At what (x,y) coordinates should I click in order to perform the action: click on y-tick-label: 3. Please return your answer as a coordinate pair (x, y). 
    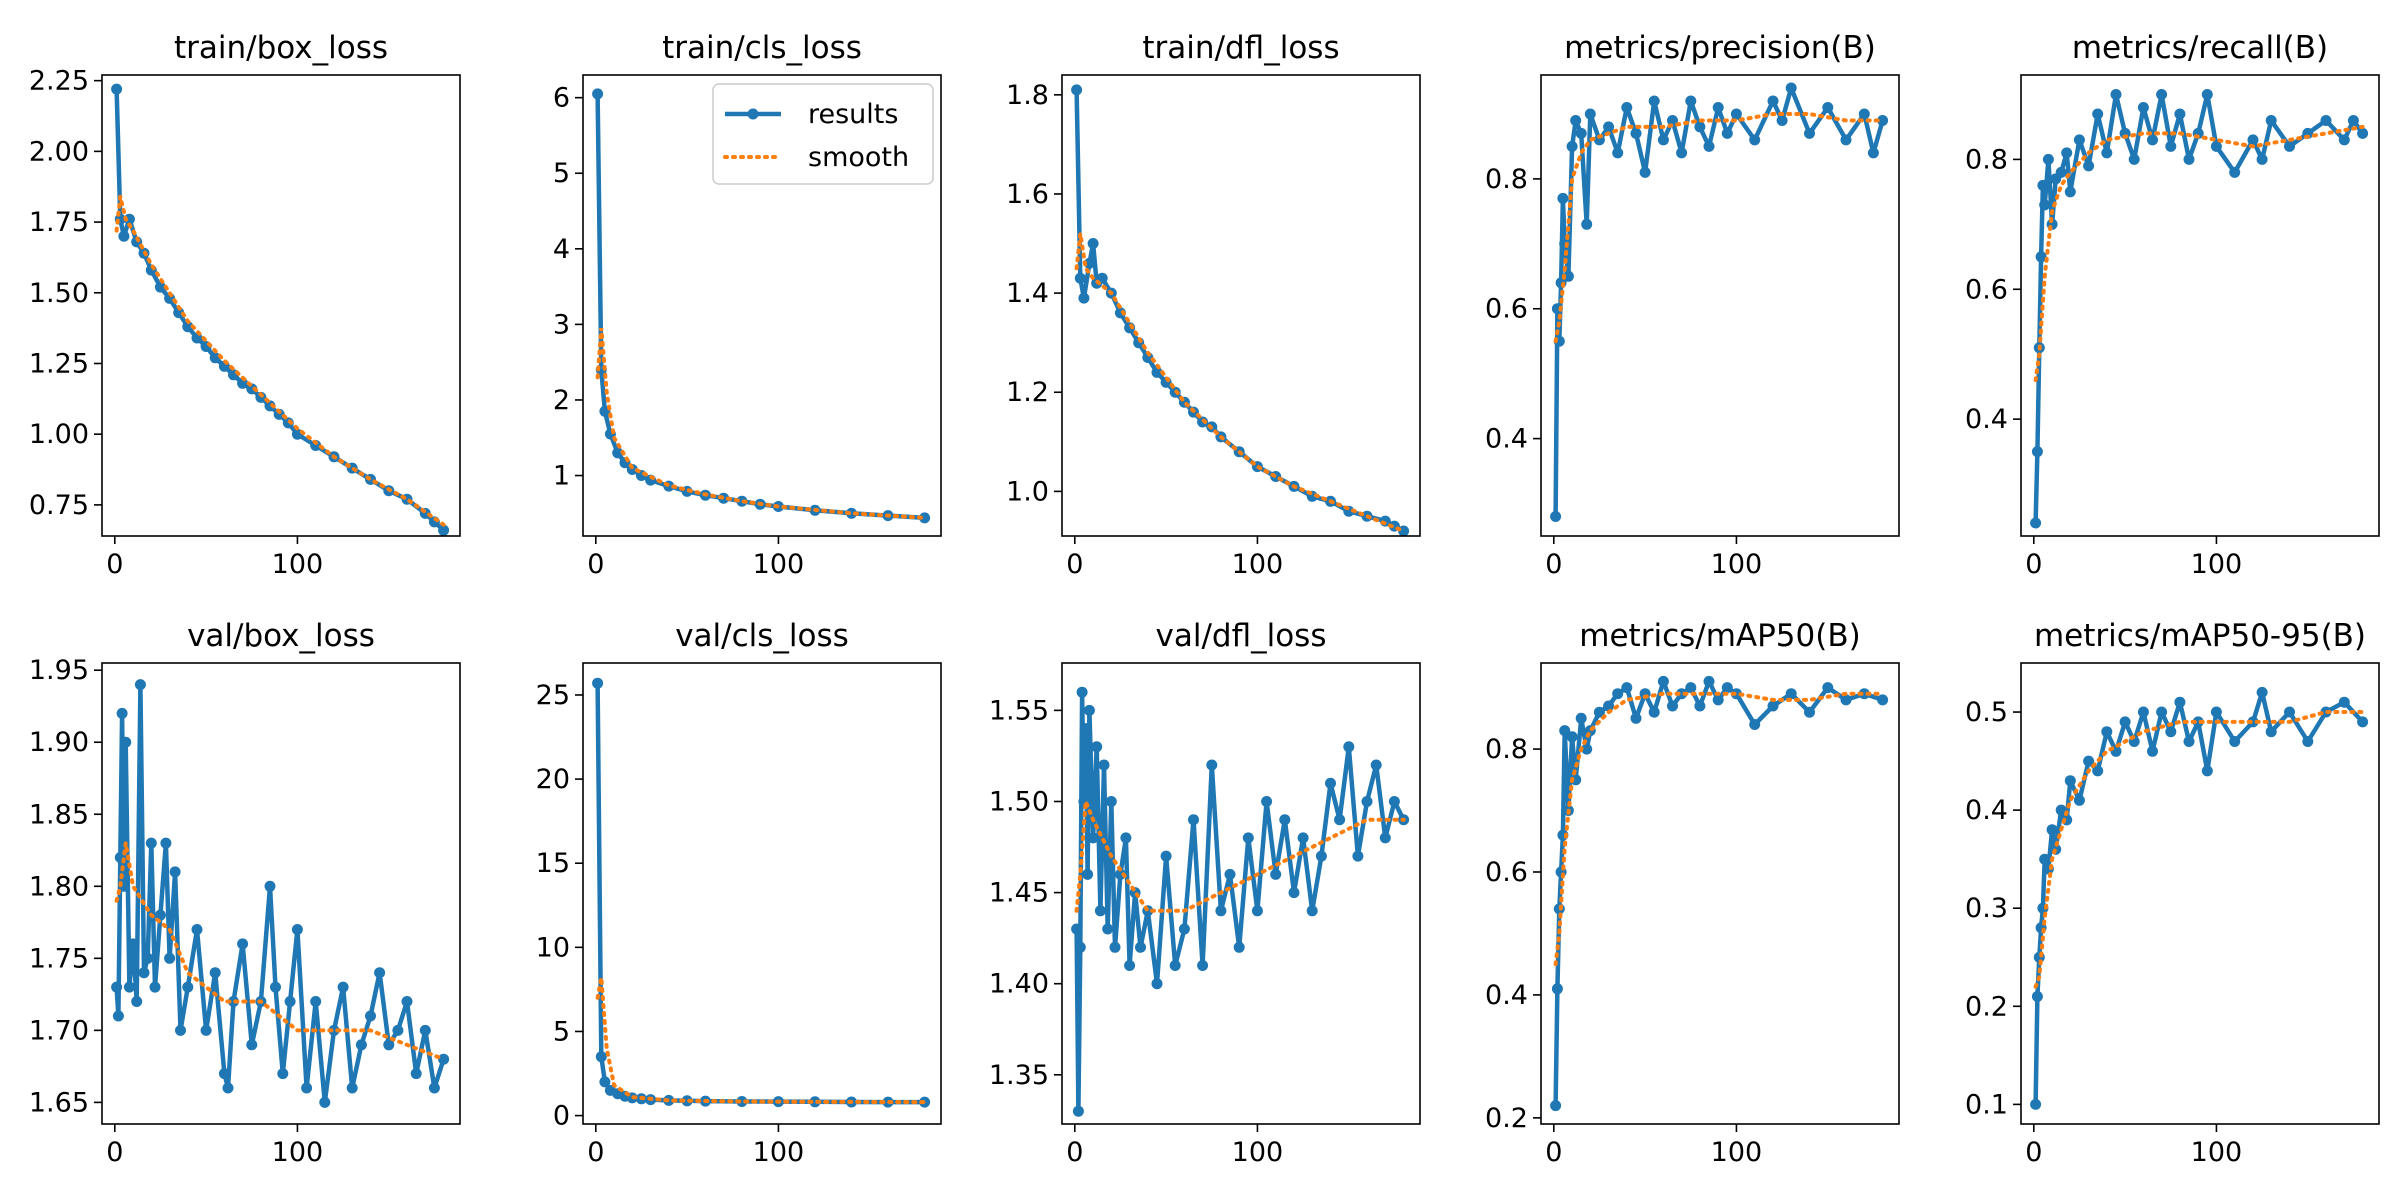
    Looking at the image, I should click on (561, 324).